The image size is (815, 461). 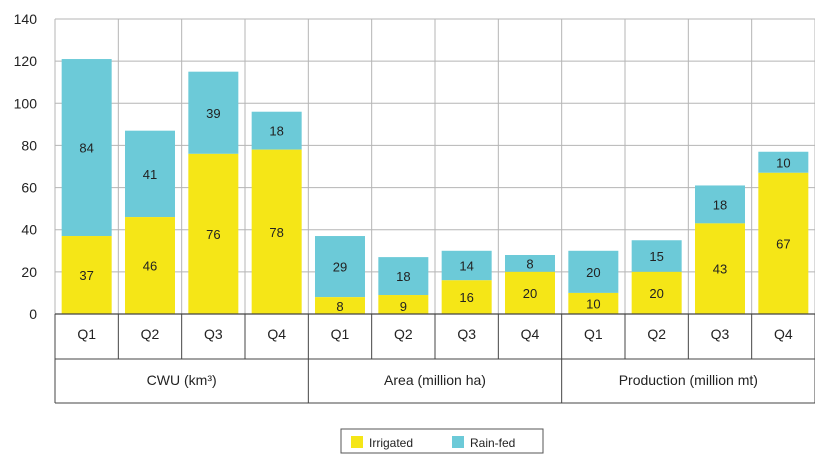 I want to click on data-label-rainfed: 84, so click(x=86, y=148).